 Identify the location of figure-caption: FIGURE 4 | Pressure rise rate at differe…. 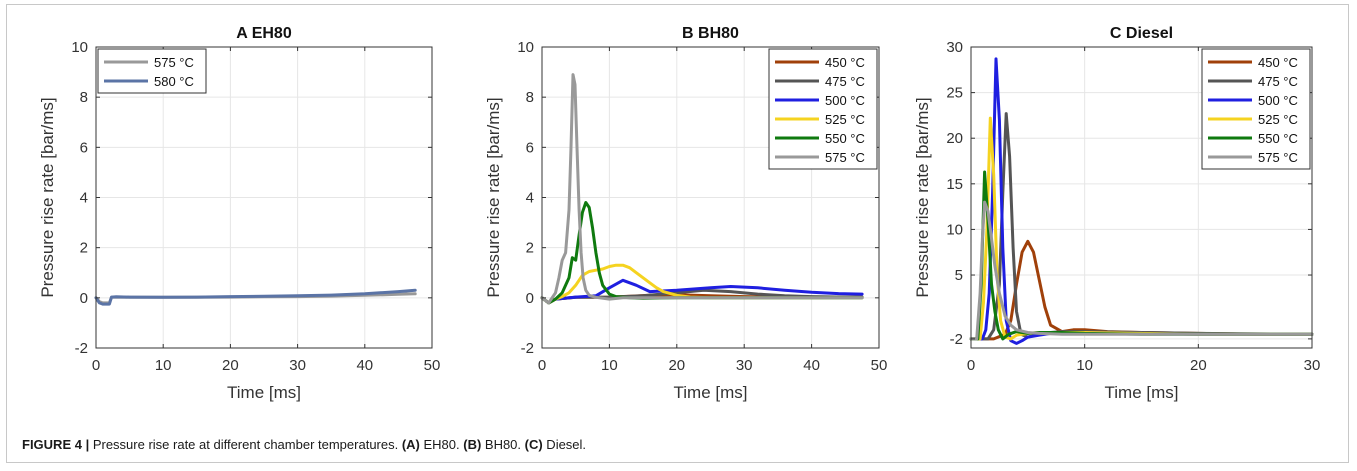
(304, 444).